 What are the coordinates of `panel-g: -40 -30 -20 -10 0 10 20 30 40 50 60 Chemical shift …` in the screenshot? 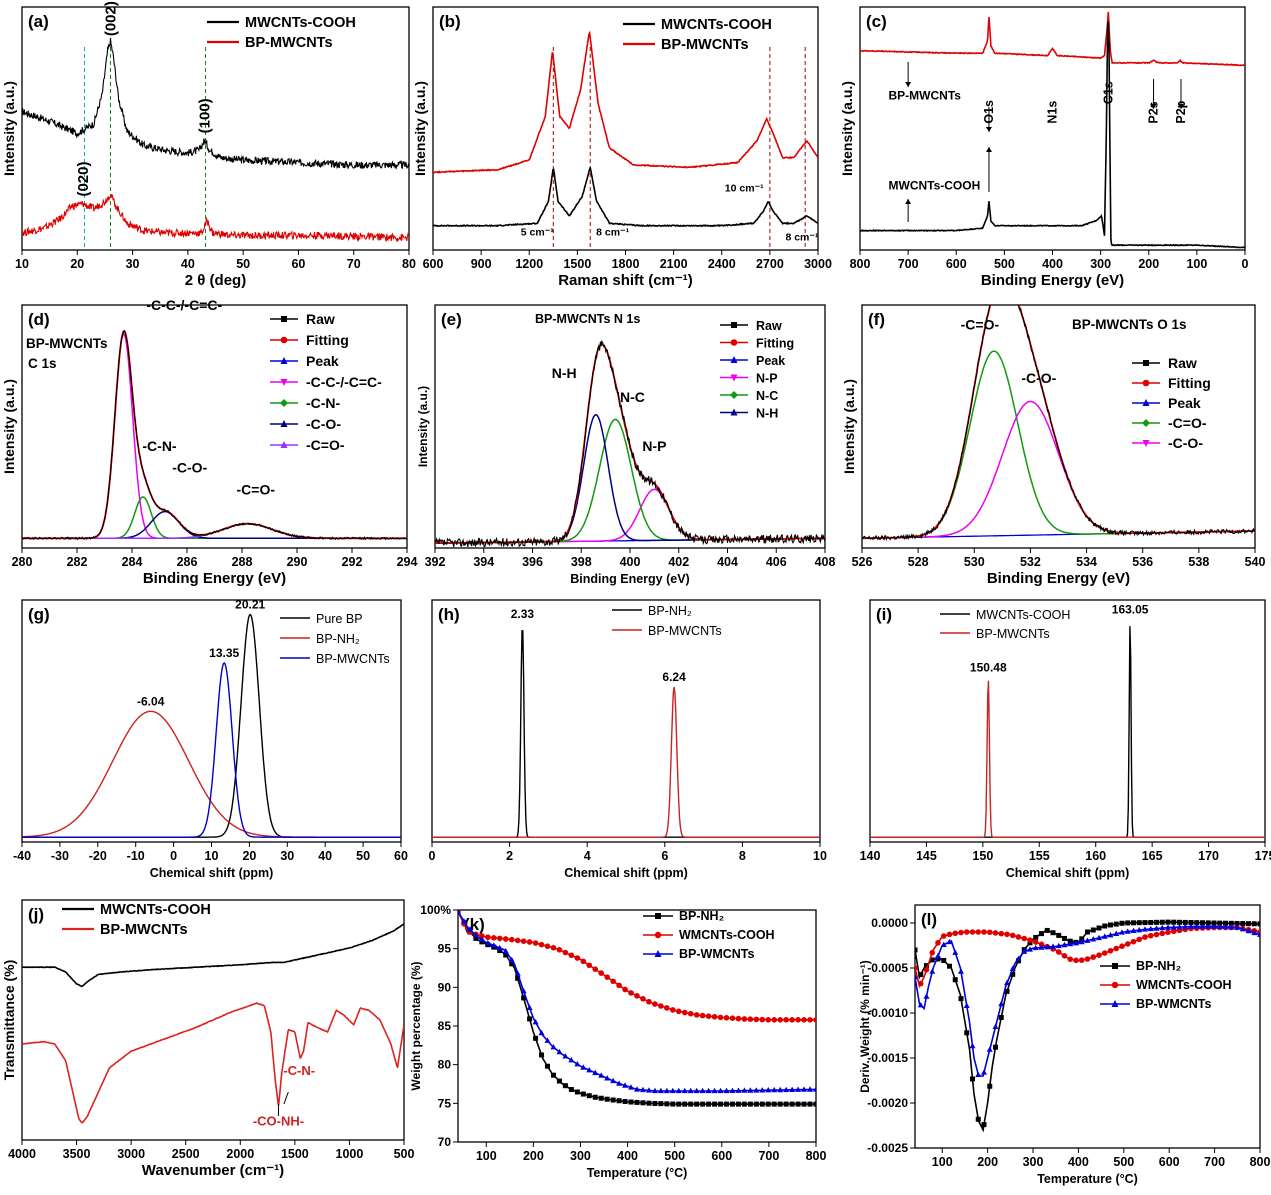 It's located at (210, 739).